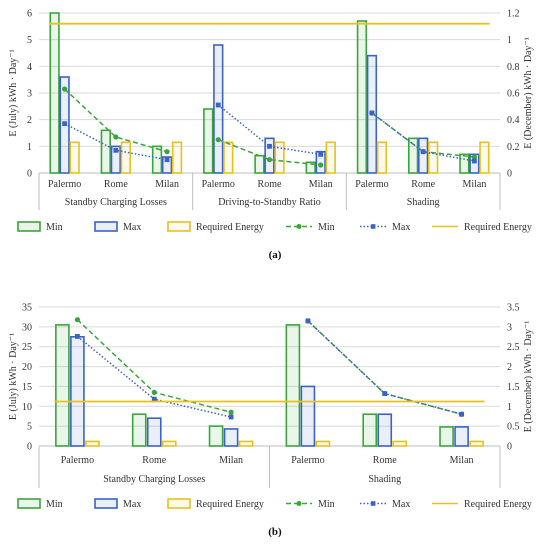 The width and height of the screenshot is (550, 547). What do you see at coordinates (29, 40) in the screenshot?
I see `y-left-tick-label: 5` at bounding box center [29, 40].